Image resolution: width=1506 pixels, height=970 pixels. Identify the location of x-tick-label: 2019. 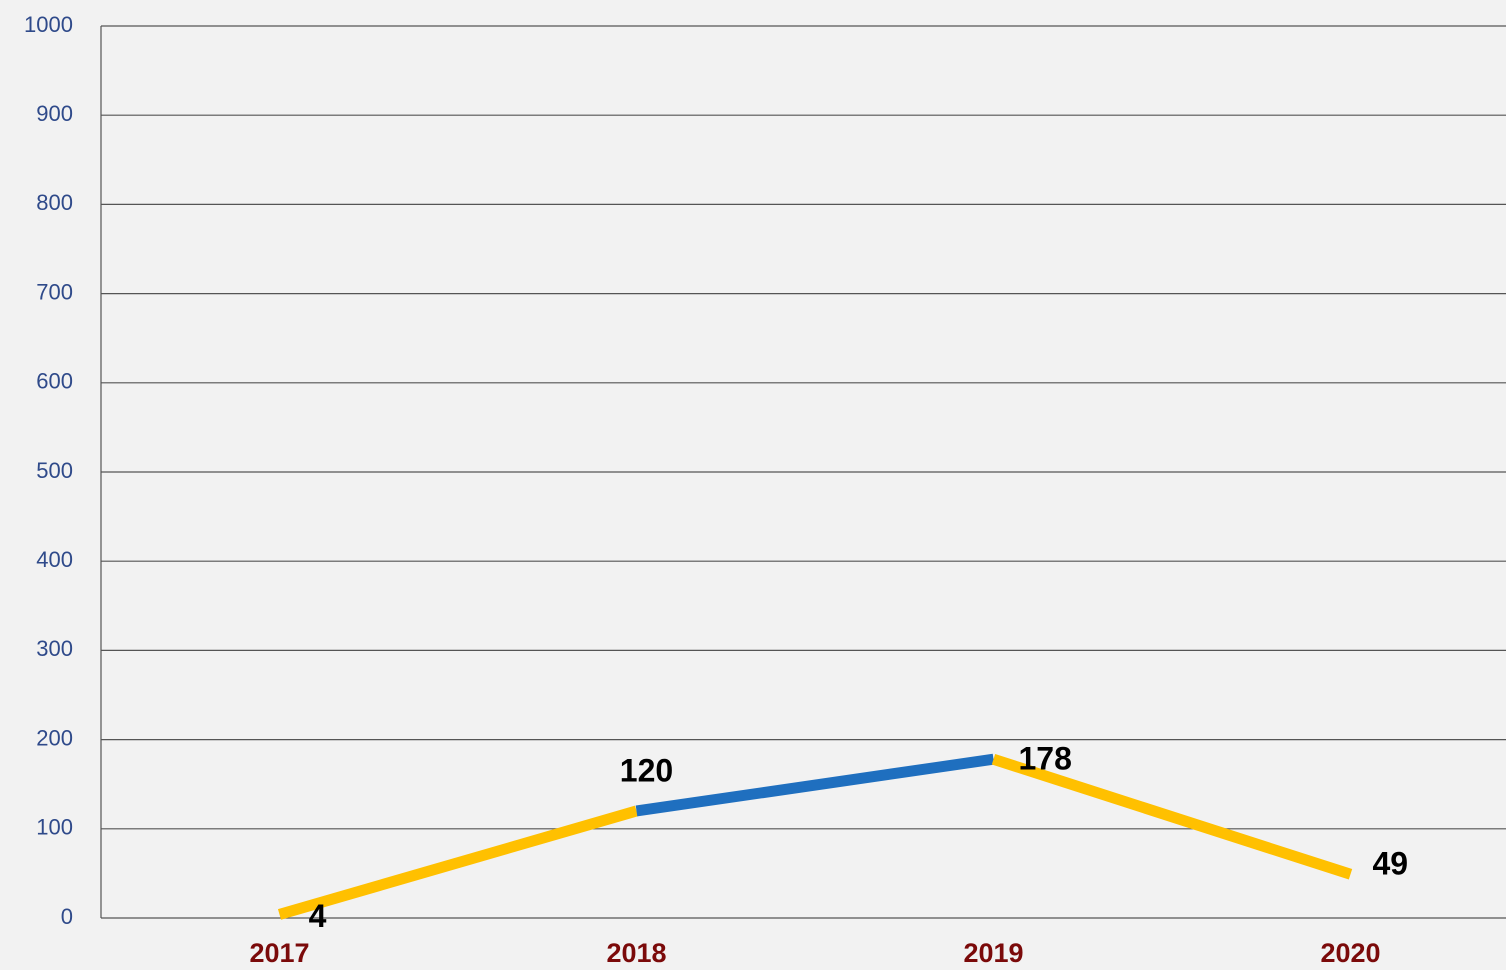
(993, 953).